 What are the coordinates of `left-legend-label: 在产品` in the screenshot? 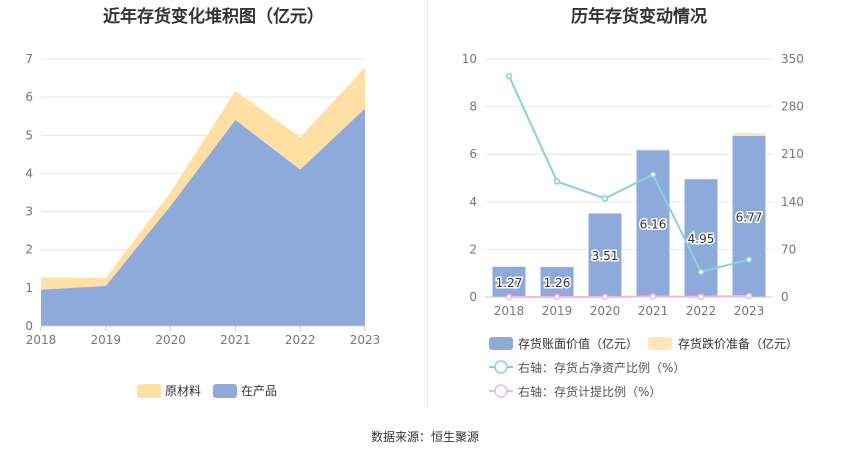 It's located at (259, 391).